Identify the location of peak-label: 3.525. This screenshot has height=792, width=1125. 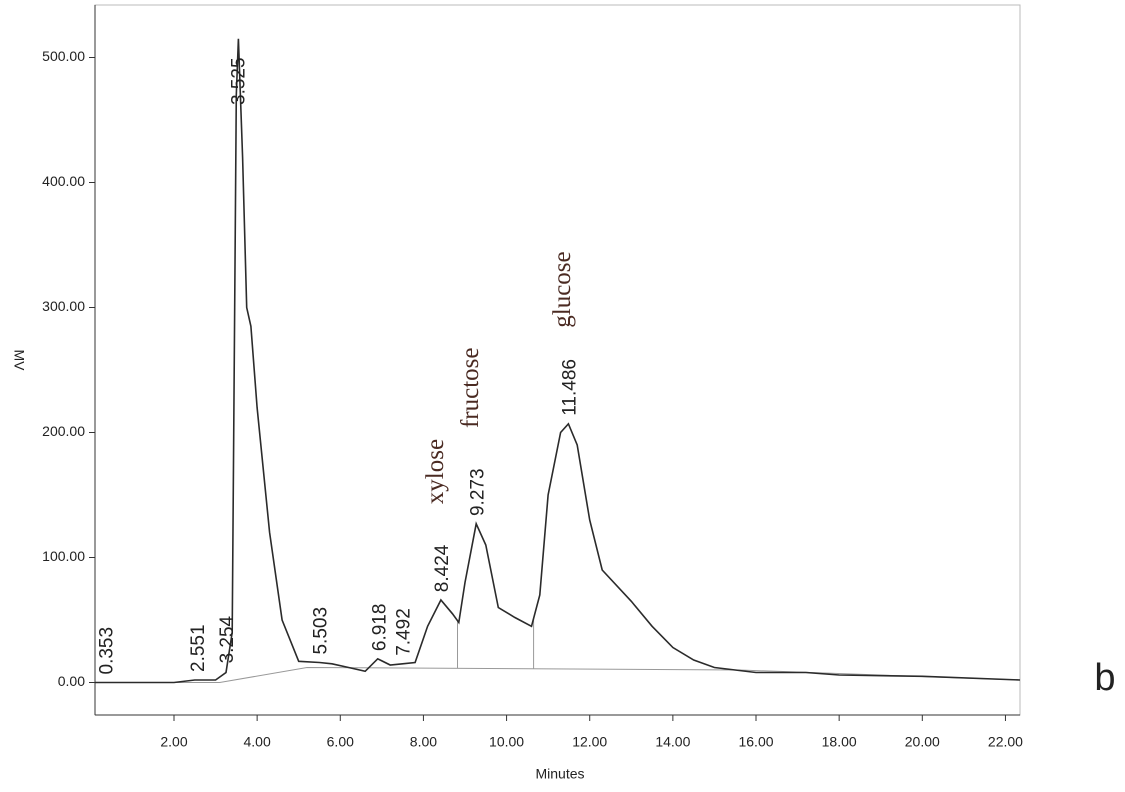
(238, 81).